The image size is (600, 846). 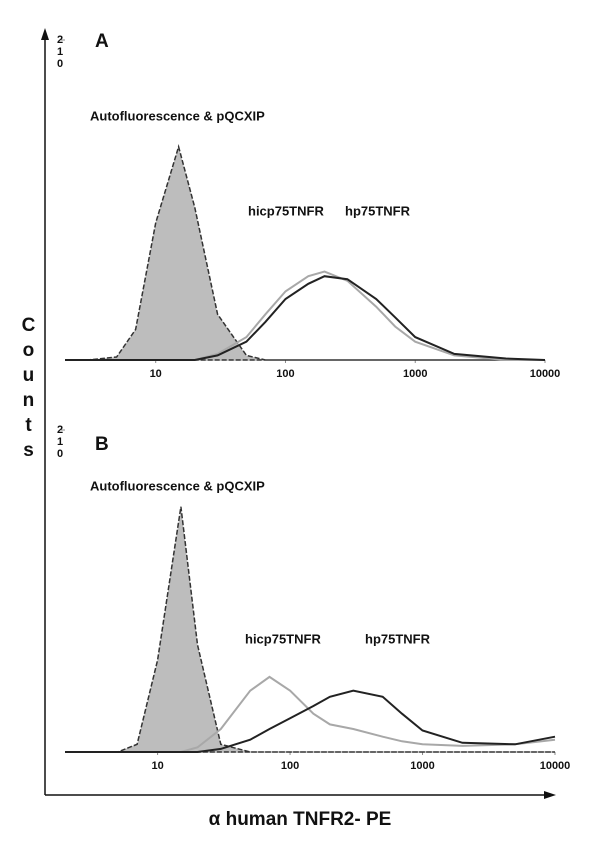 What do you see at coordinates (102, 41) in the screenshot?
I see `panel-label: A` at bounding box center [102, 41].